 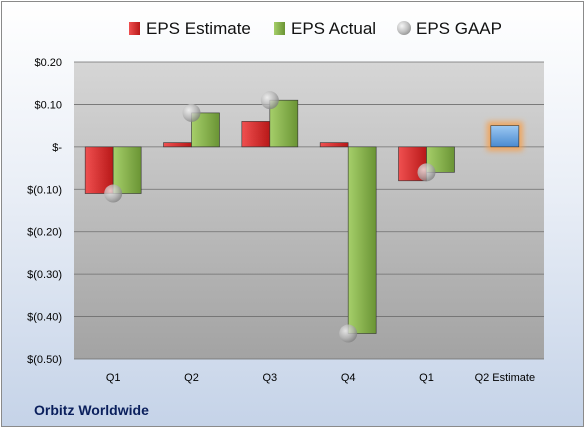 I want to click on legend-label-estimate: EPS Estimate, so click(x=198, y=28).